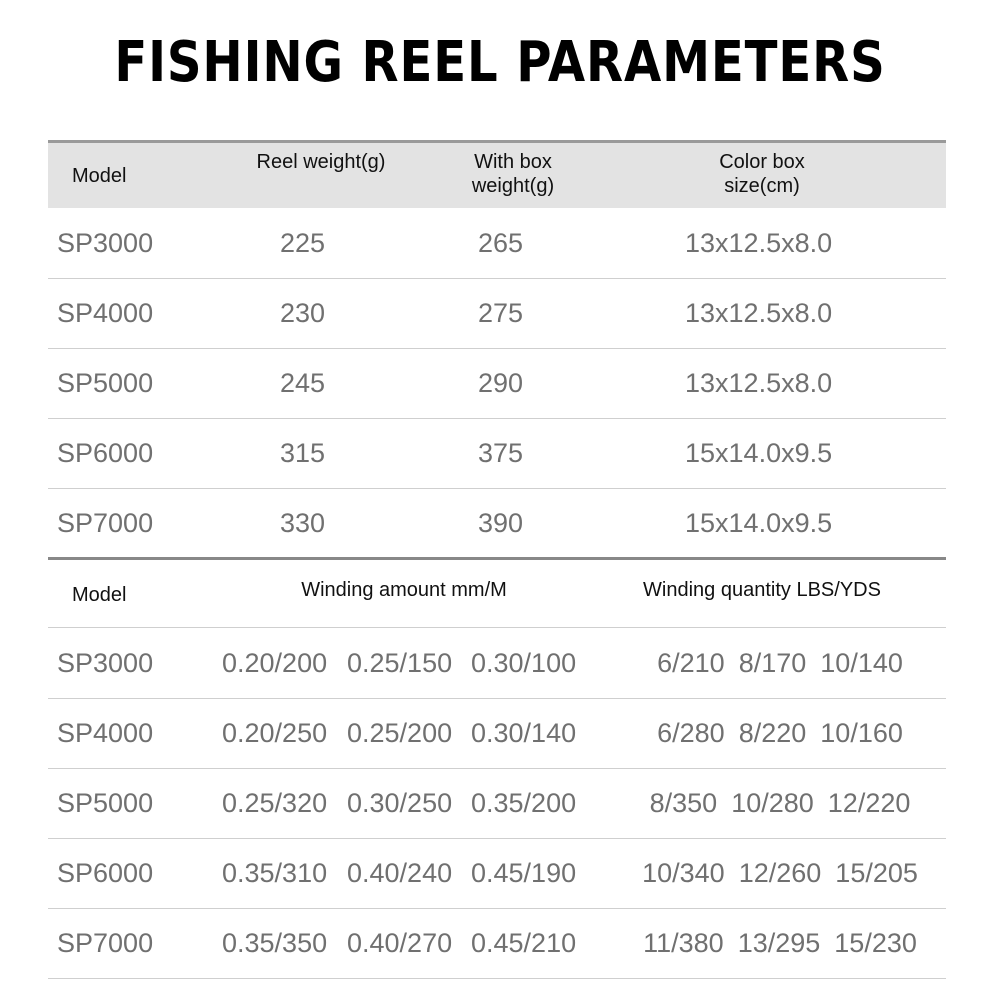 This screenshot has height=1000, width=1000. I want to click on table-cell: 0.25/320, so click(275, 803).